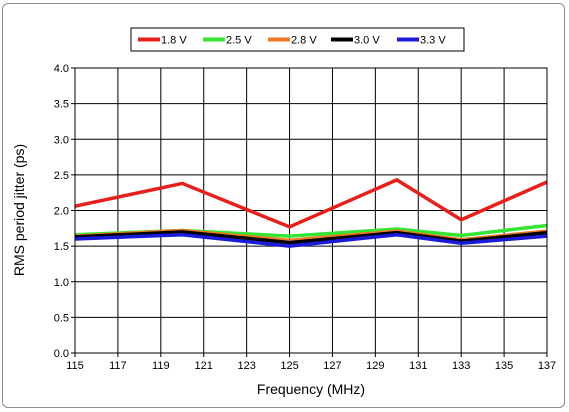  I want to click on legend: 1.8 V 2.5 V 2.8 V 3.0 V 3.3 V, so click(292, 41).